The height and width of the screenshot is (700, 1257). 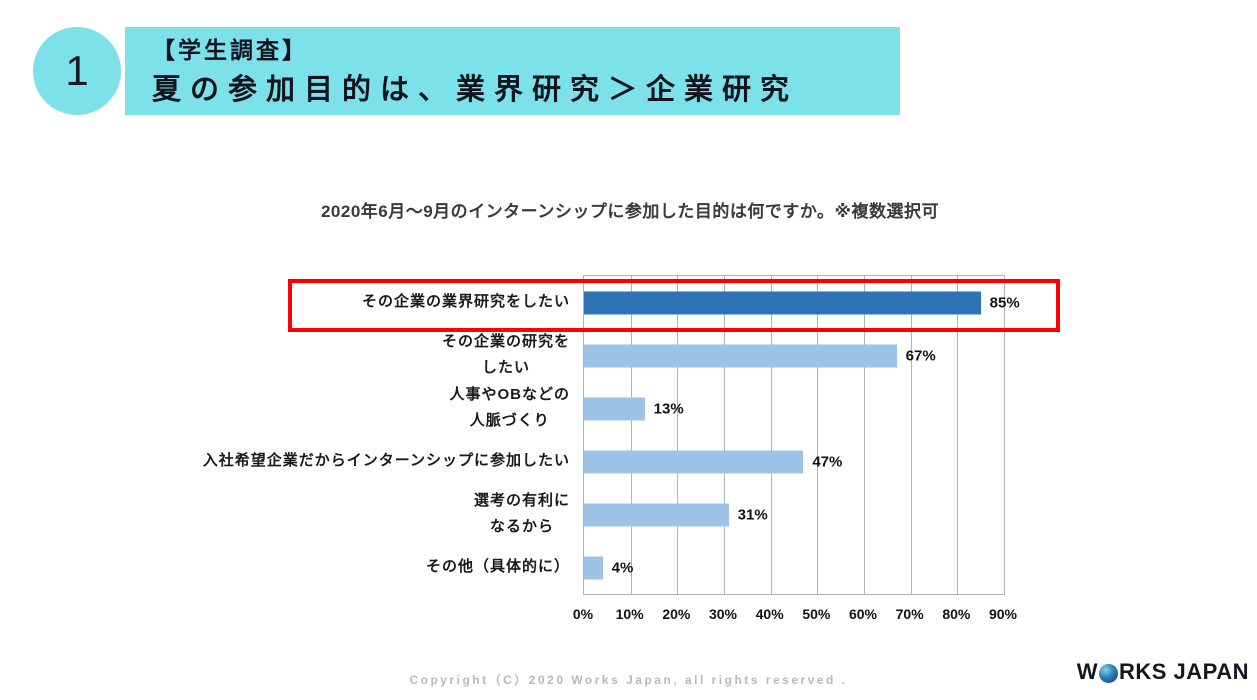 What do you see at coordinates (512, 71) in the screenshot?
I see `slide-title-banner: 【学生調査】 夏の参加目的は、業界研究＞企業研究` at bounding box center [512, 71].